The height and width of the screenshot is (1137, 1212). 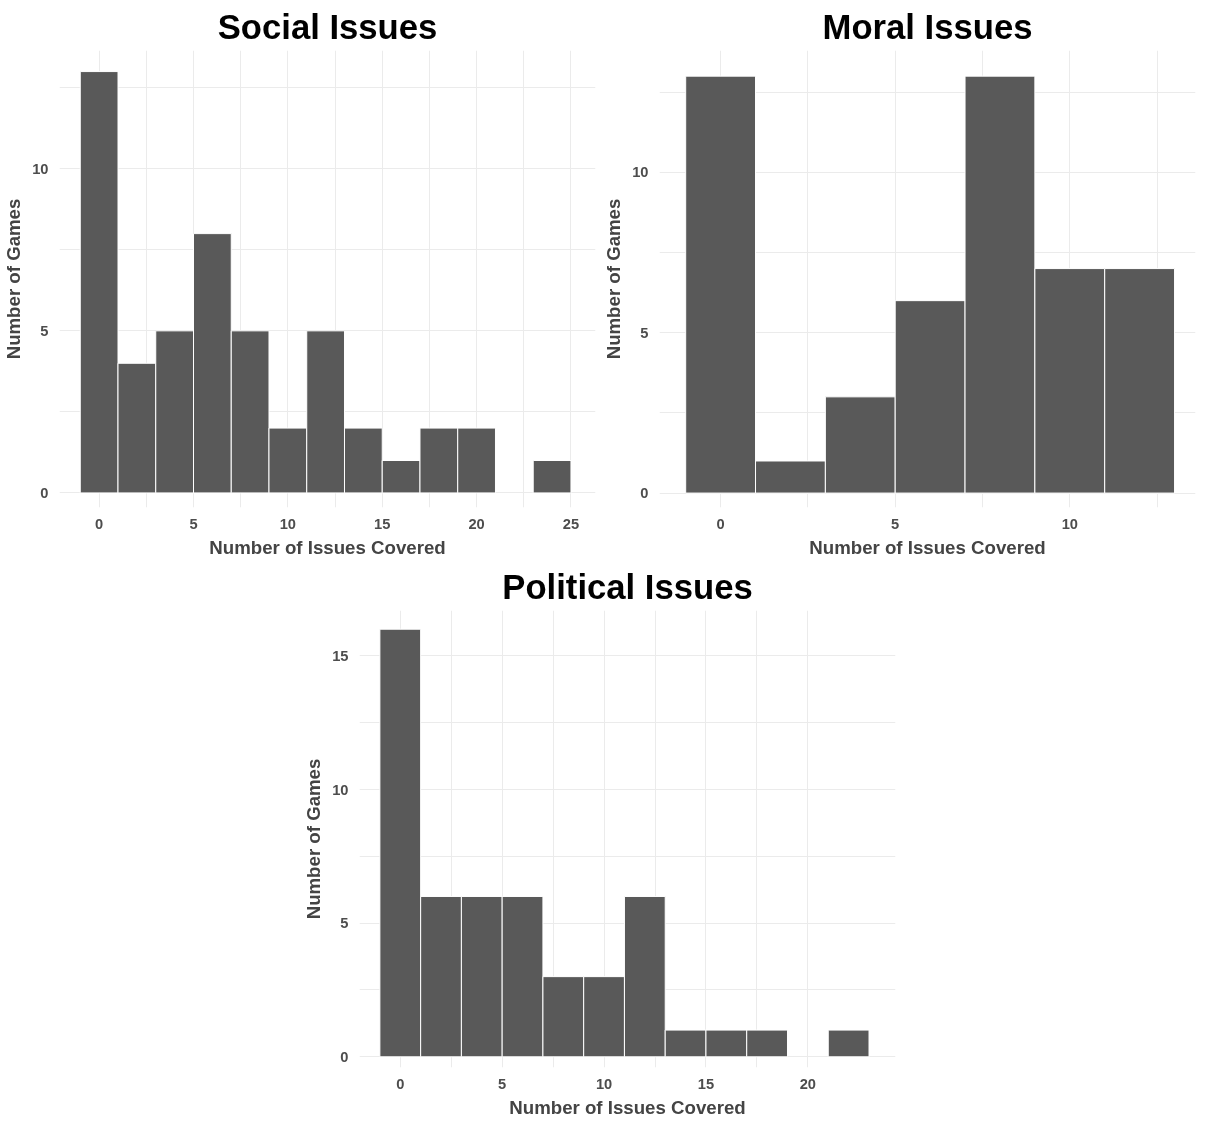 What do you see at coordinates (340, 655) in the screenshot?
I see `y-tick-label: 15` at bounding box center [340, 655].